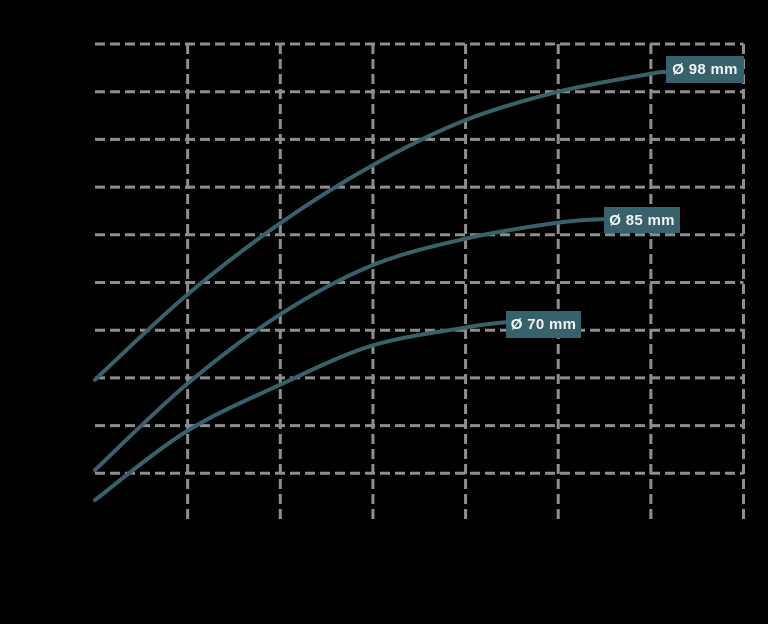 This screenshot has width=768, height=624. I want to click on curve-label-98mm: Ø 98 mm, so click(705, 69).